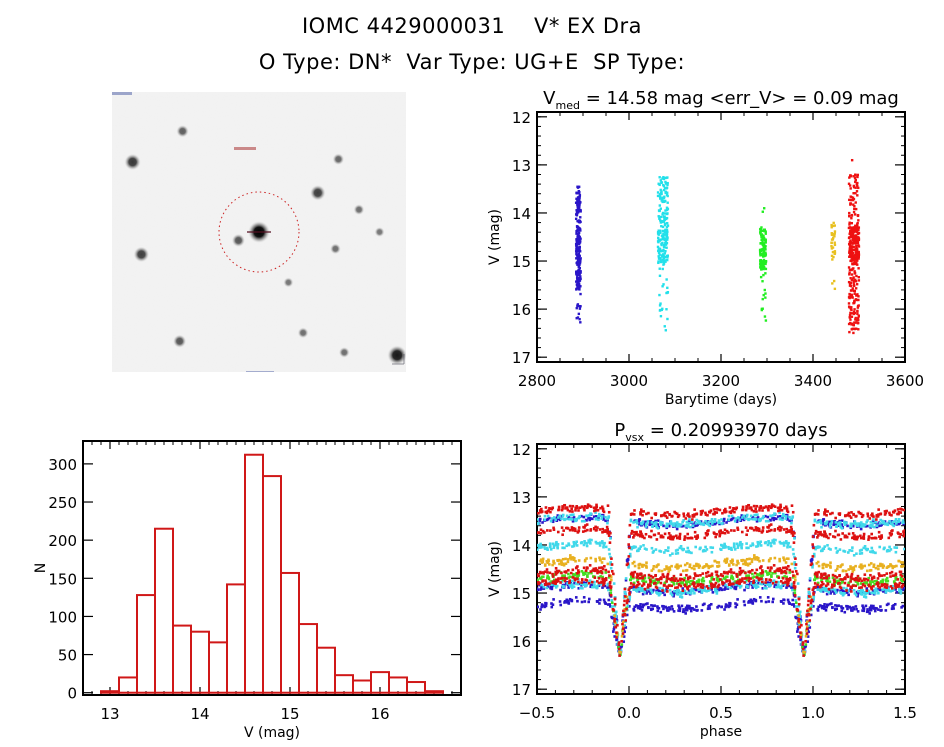  Describe the element at coordinates (62, 503) in the screenshot. I see `y-tick-label: 250` at that location.